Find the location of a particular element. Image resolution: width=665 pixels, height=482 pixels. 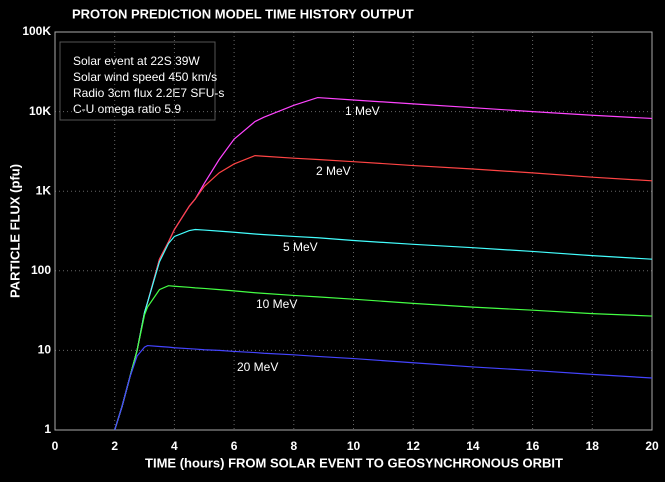

x-tick-label: 20 is located at coordinates (652, 446).